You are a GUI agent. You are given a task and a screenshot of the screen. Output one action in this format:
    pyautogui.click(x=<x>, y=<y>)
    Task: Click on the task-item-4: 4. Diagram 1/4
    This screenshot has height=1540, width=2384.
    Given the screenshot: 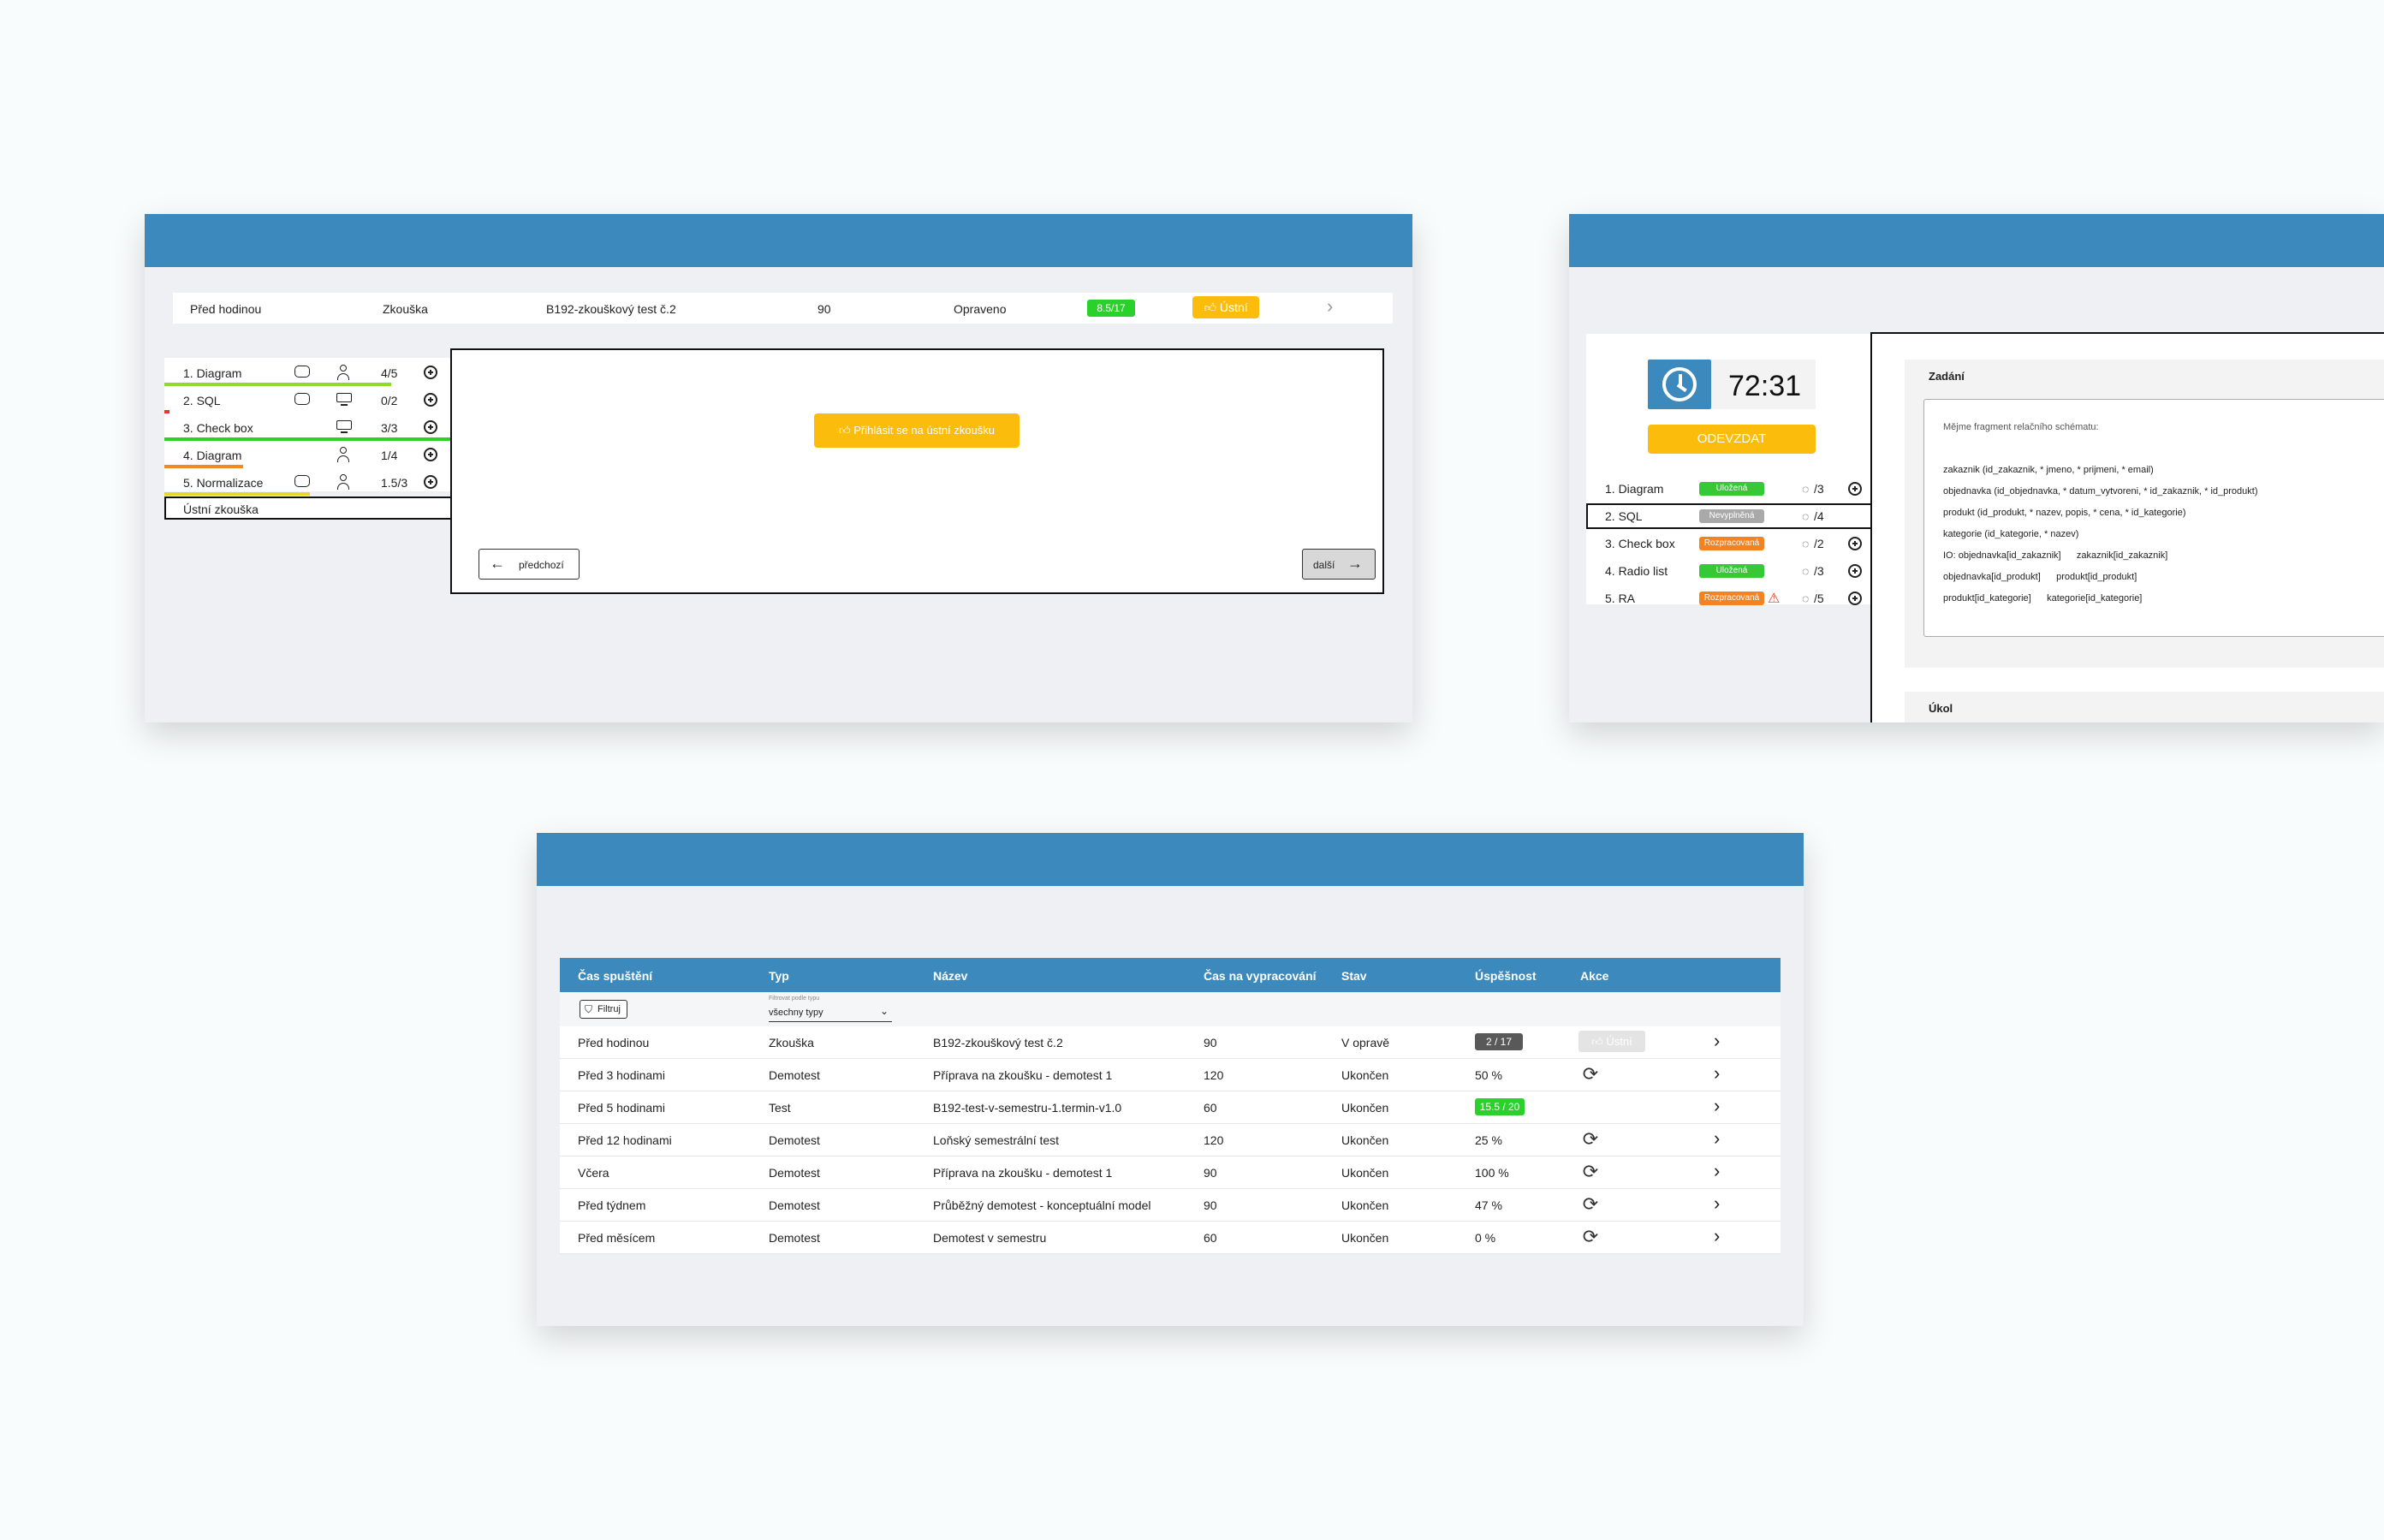 What is the action you would take?
    pyautogui.click(x=307, y=454)
    